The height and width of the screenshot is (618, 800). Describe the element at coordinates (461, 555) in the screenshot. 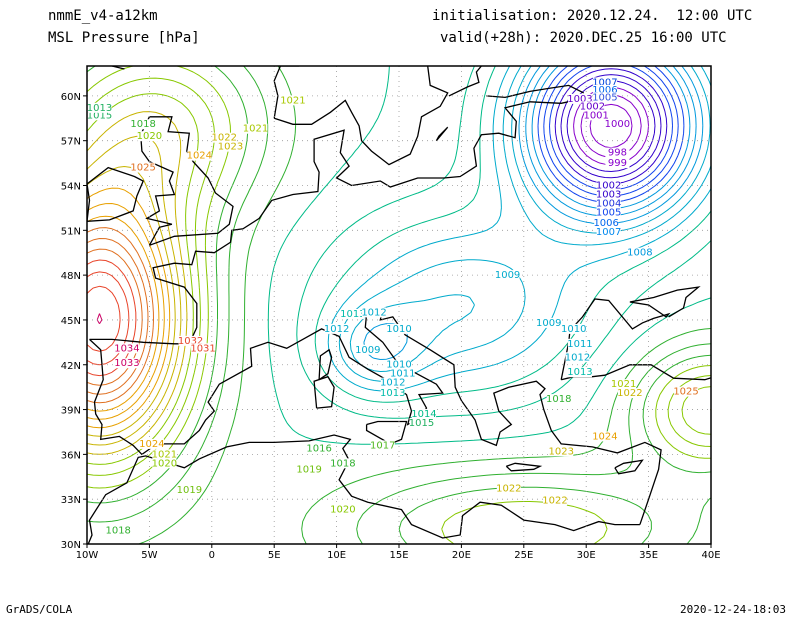

I see `x-tick-label: 20E` at that location.